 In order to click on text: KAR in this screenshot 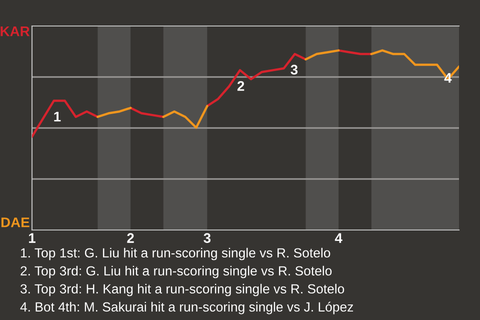, I will do `click(15, 31)`.